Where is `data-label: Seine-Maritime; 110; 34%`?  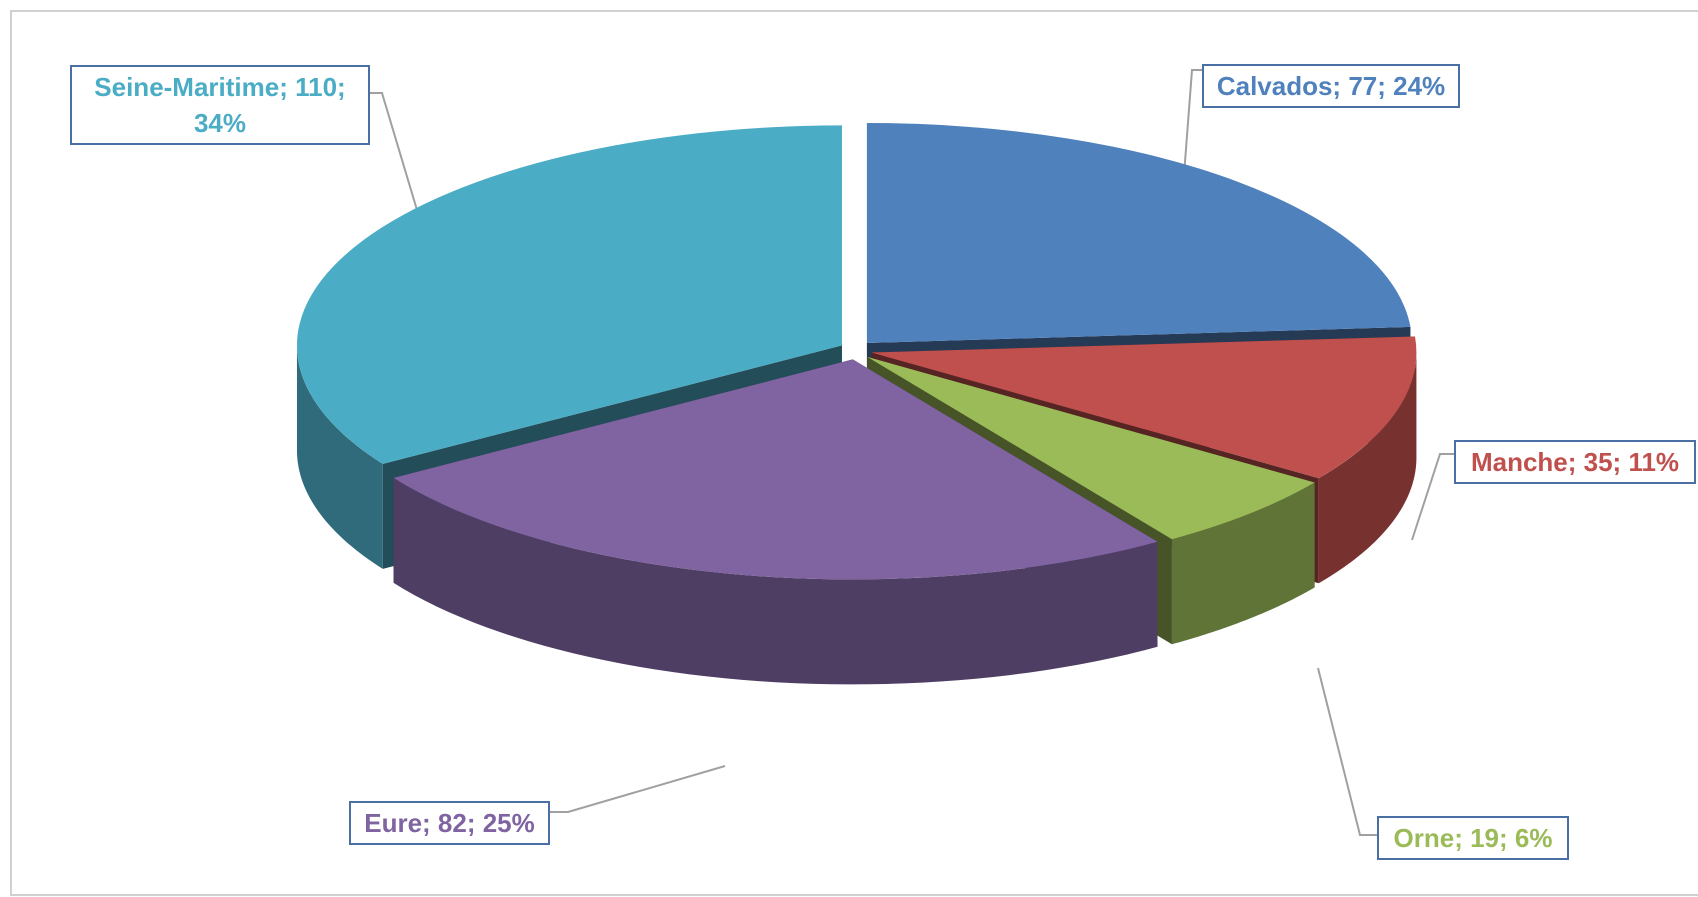 data-label: Seine-Maritime; 110; 34% is located at coordinates (220, 105).